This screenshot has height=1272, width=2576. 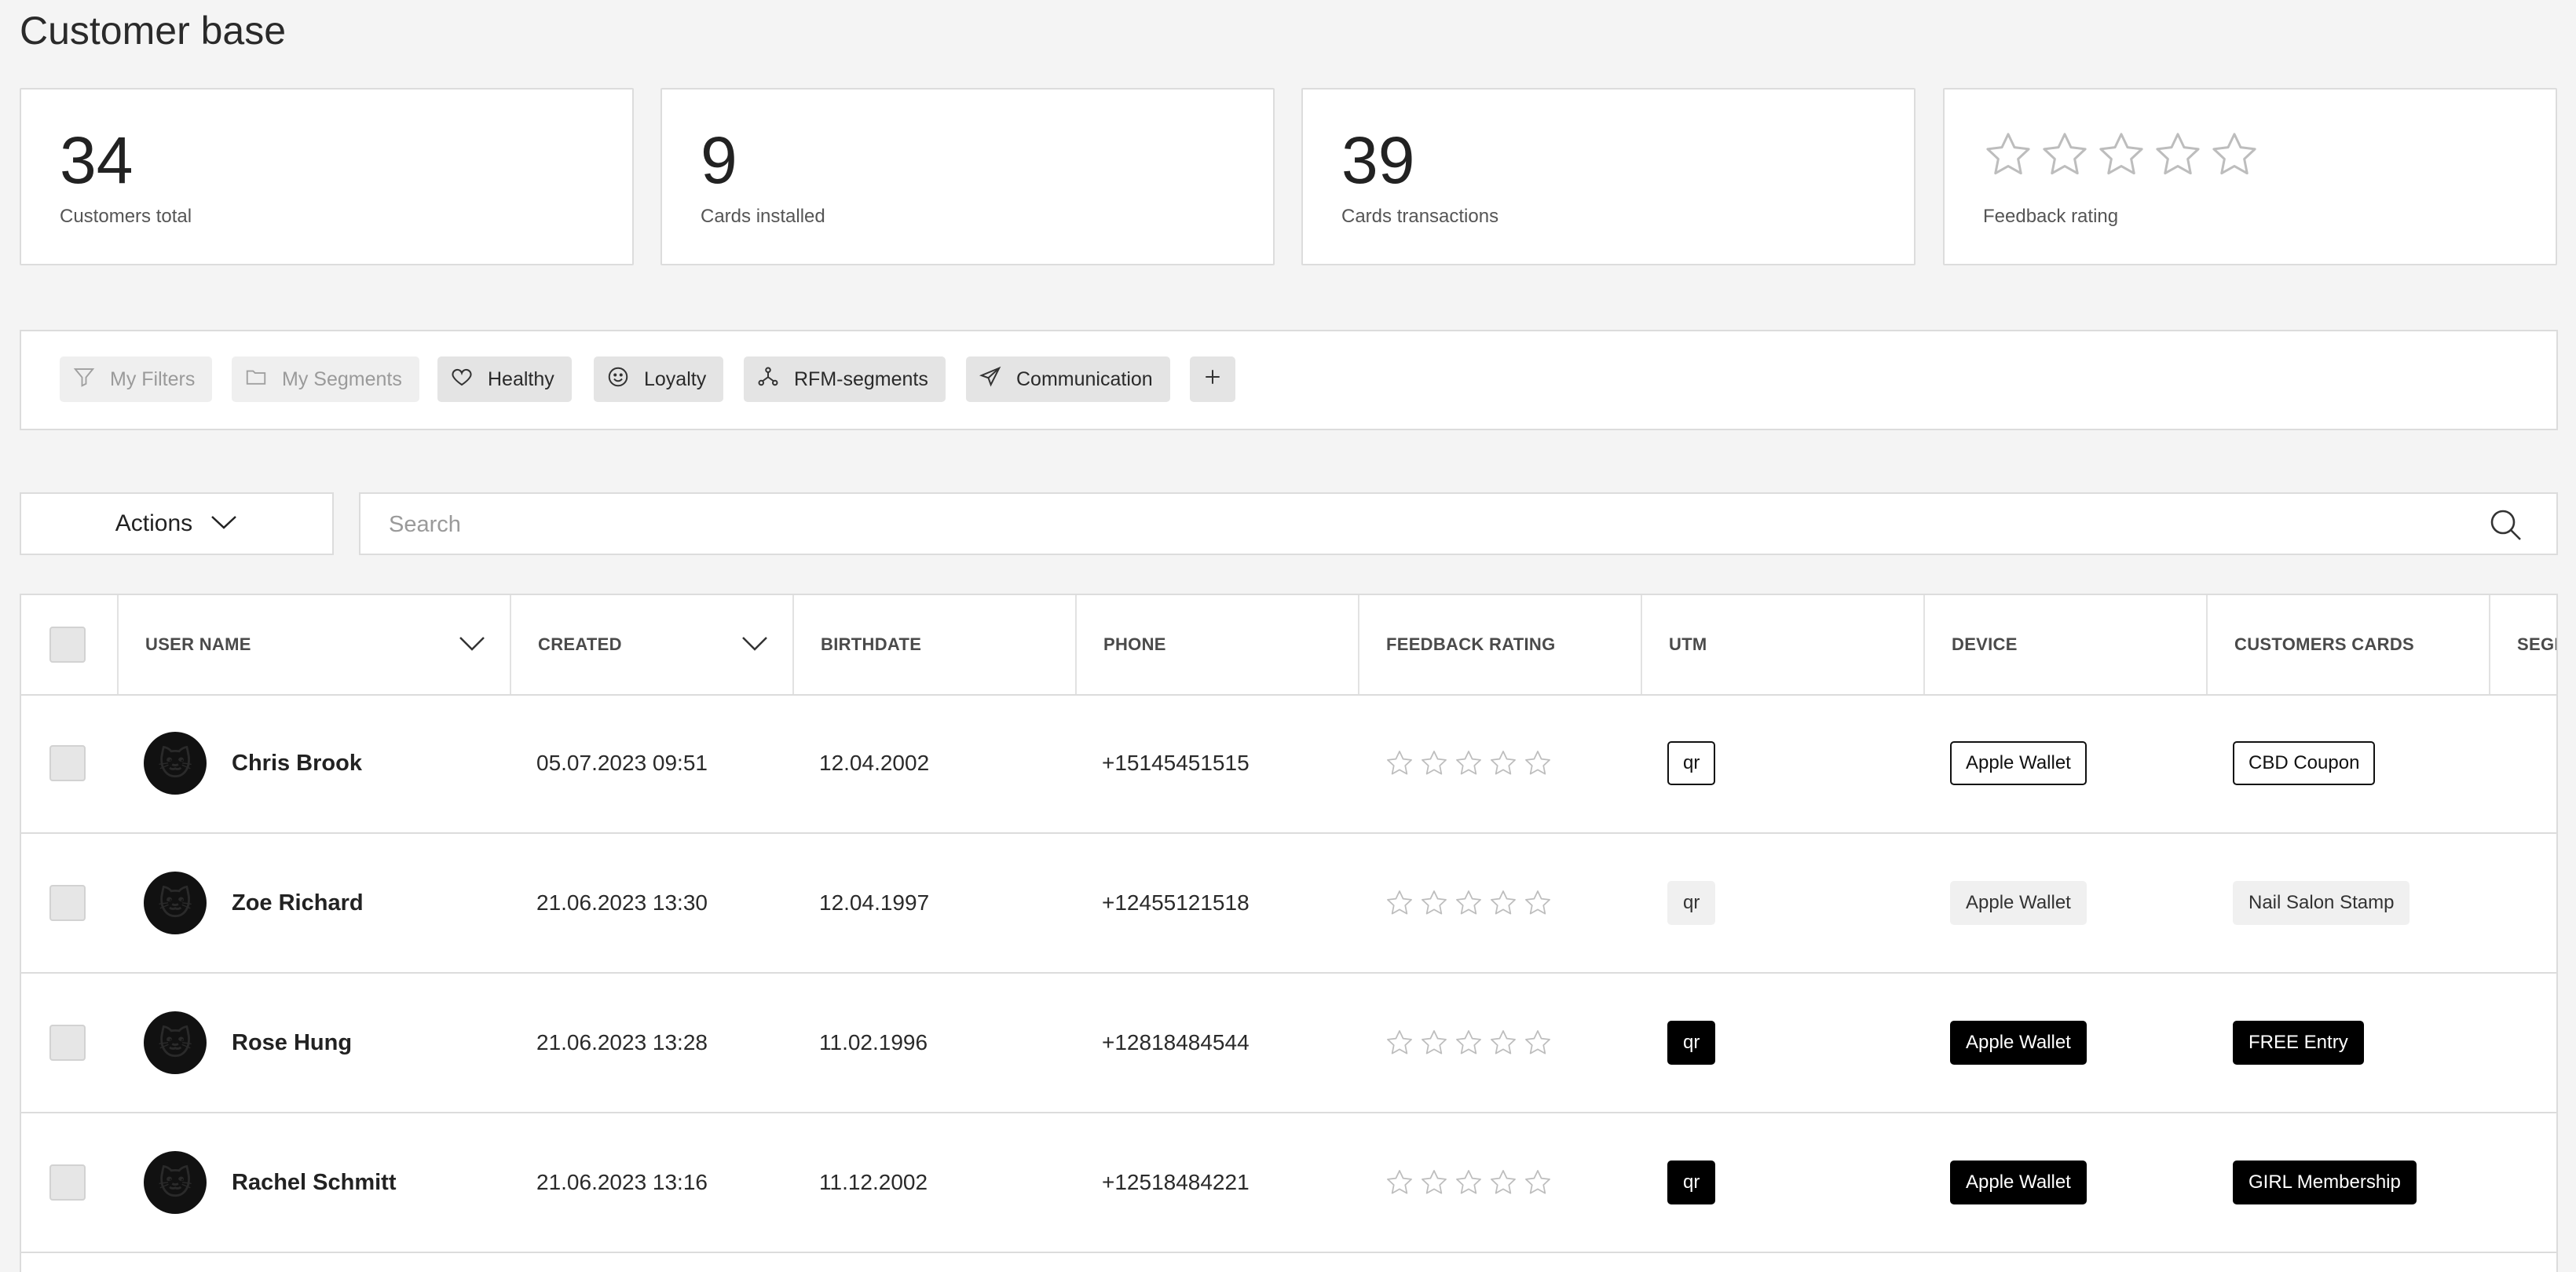 What do you see at coordinates (1176, 1182) in the screenshot?
I see `phone-cell: +12518484221` at bounding box center [1176, 1182].